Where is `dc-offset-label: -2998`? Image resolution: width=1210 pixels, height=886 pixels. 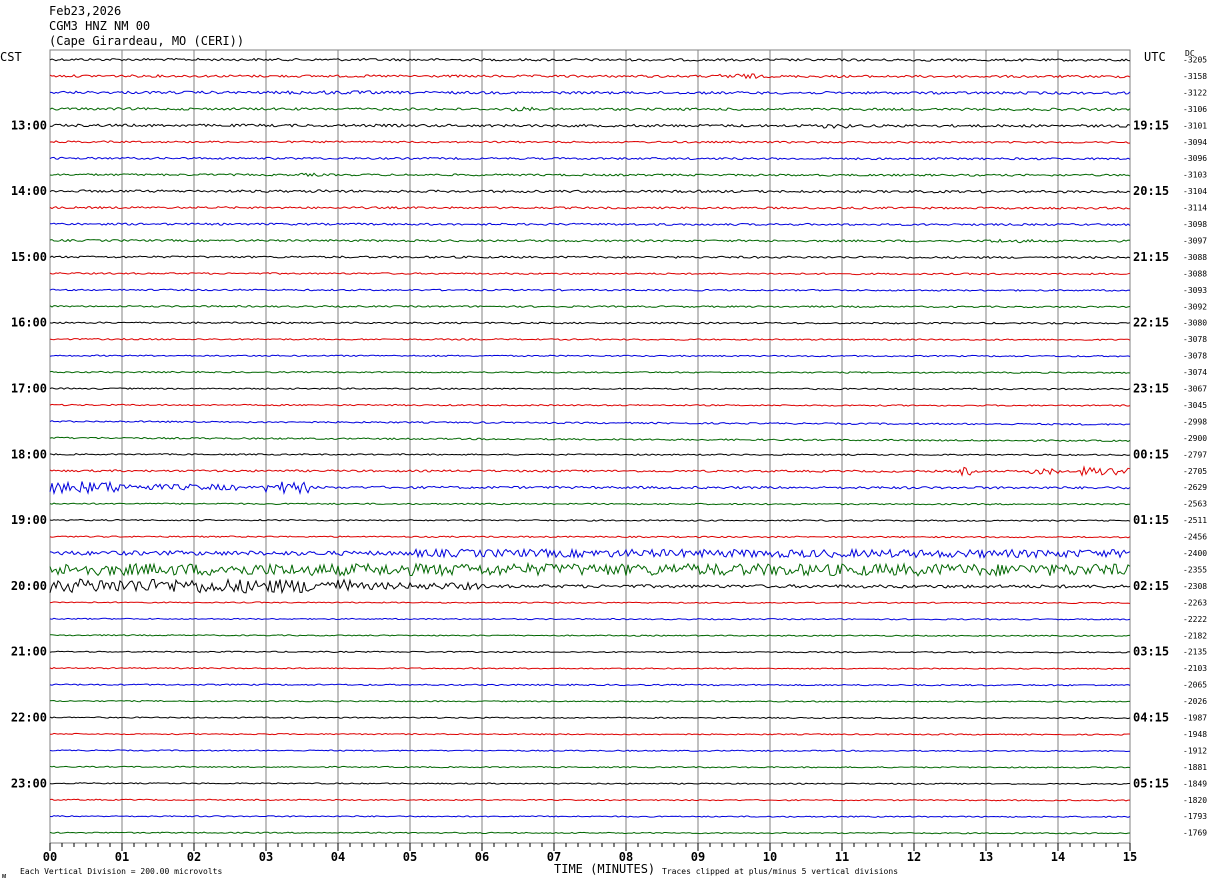 dc-offset-label: -2998 is located at coordinates (1195, 421).